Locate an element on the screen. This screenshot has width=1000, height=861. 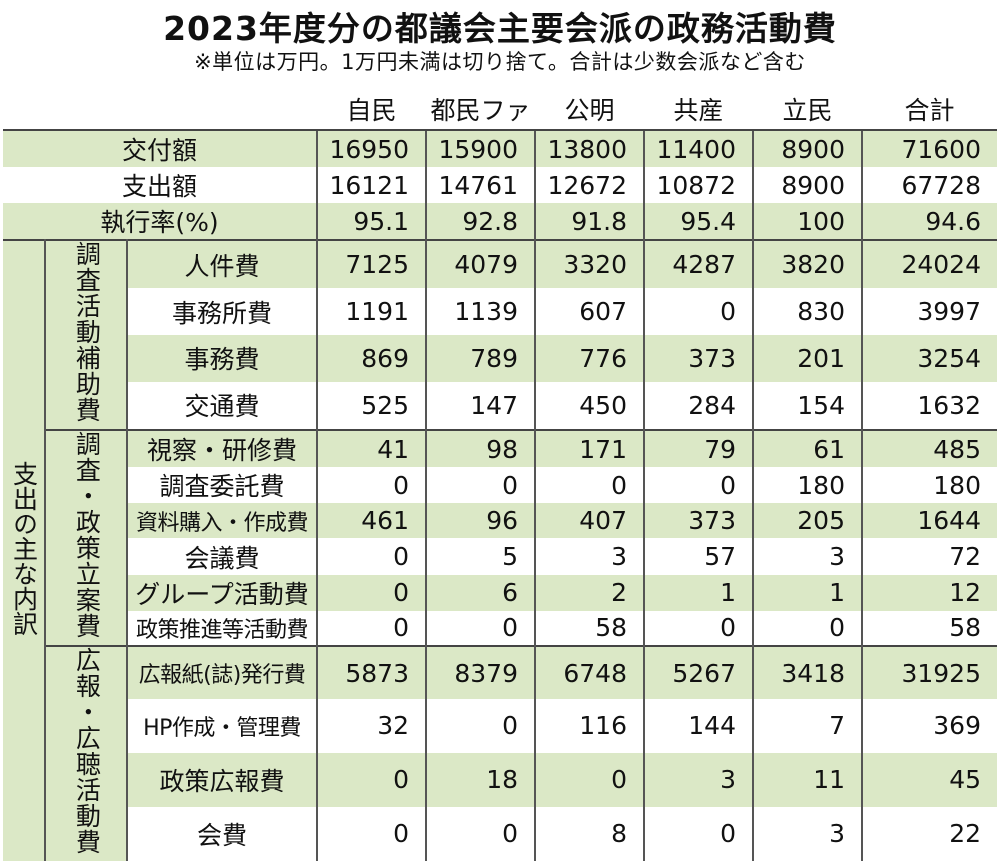
chart-title: 2023年度分の都議会主要会派の政務活動費 is located at coordinates (500, 28).